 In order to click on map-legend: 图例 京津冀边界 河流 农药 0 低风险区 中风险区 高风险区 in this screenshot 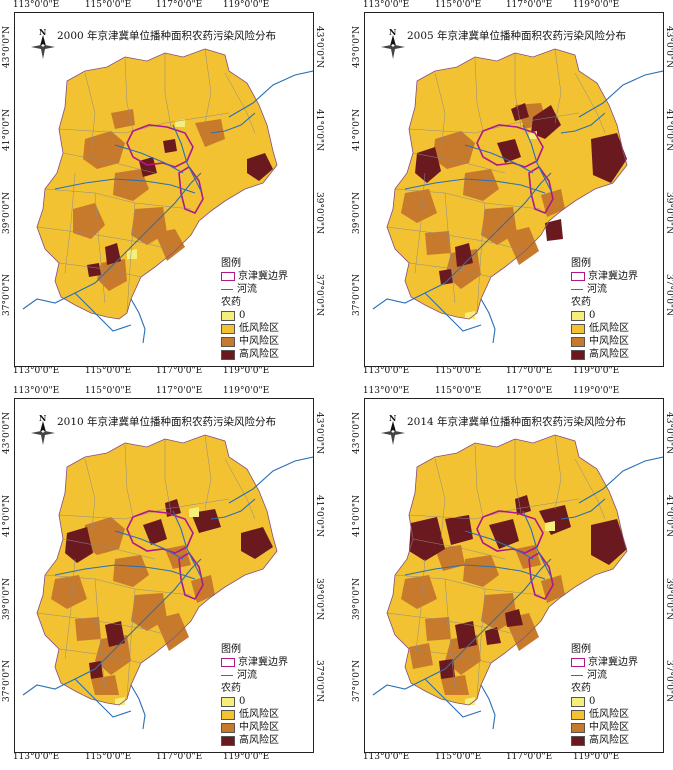, I will do `click(604, 309)`.